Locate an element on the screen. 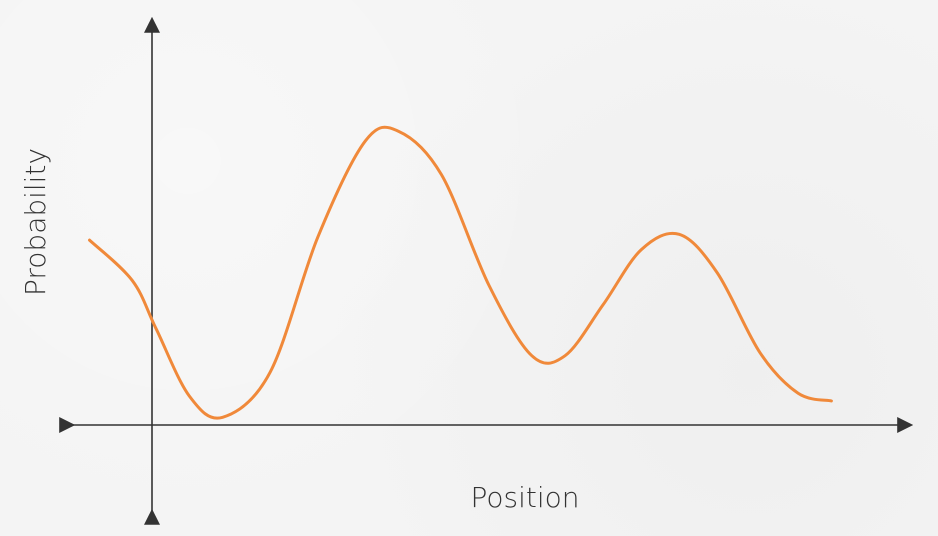 The width and height of the screenshot is (938, 536). x-axis-label: Position is located at coordinates (524, 497).